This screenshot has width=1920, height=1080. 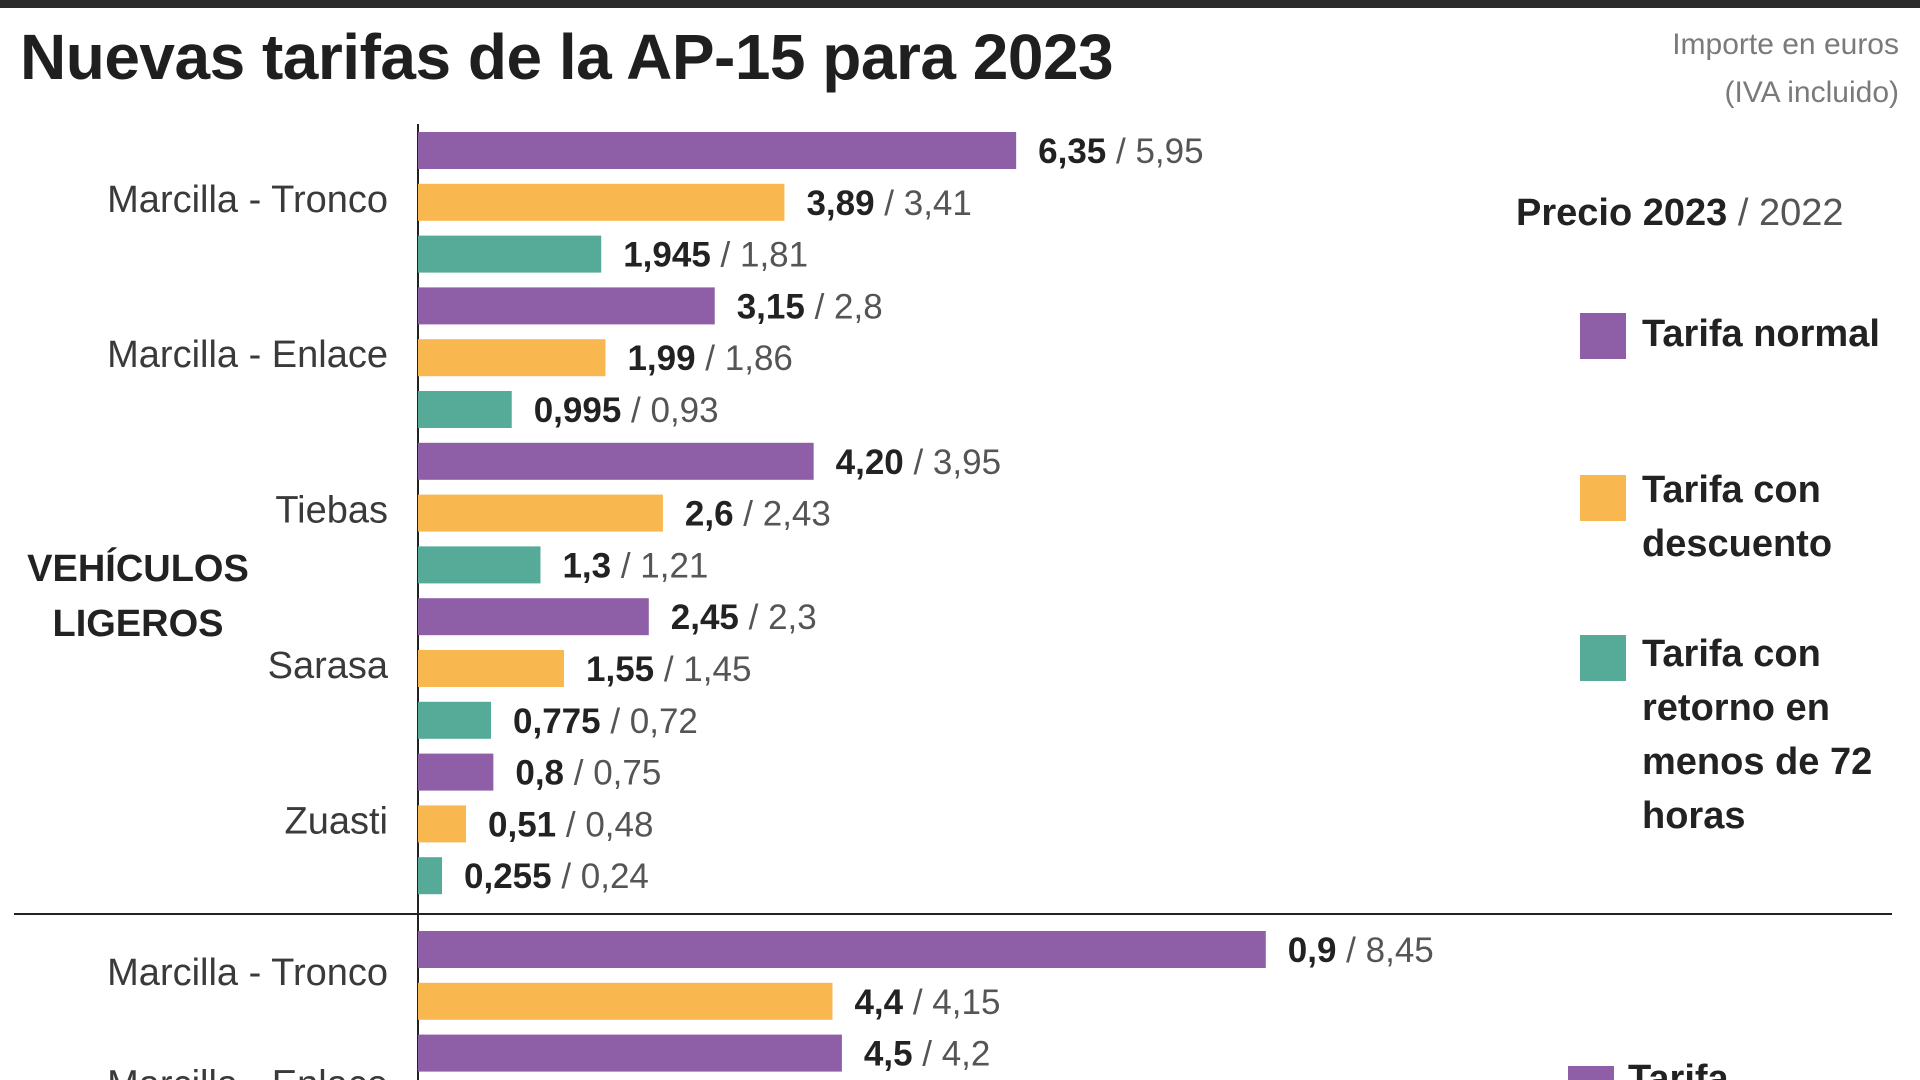 What do you see at coordinates (844, 306) in the screenshot?
I see `value-2022: / 2,8` at bounding box center [844, 306].